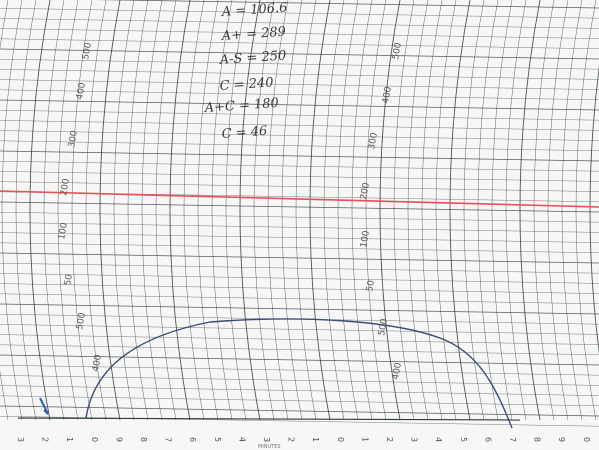 Image resolution: width=599 pixels, height=450 pixels. Describe the element at coordinates (561, 439) in the screenshot. I see `scale-number: 9` at that location.